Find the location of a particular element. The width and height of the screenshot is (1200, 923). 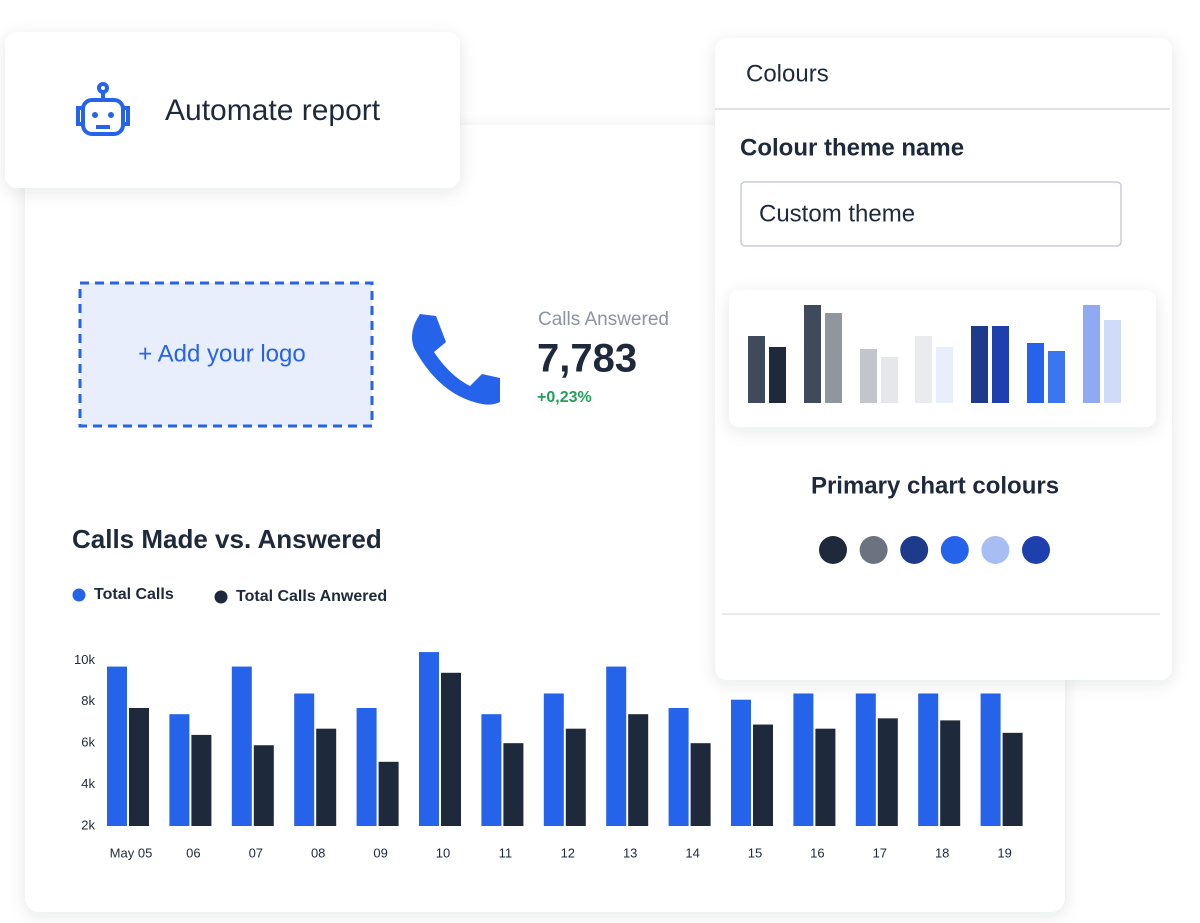

logo-dropzone is located at coordinates (226, 354).